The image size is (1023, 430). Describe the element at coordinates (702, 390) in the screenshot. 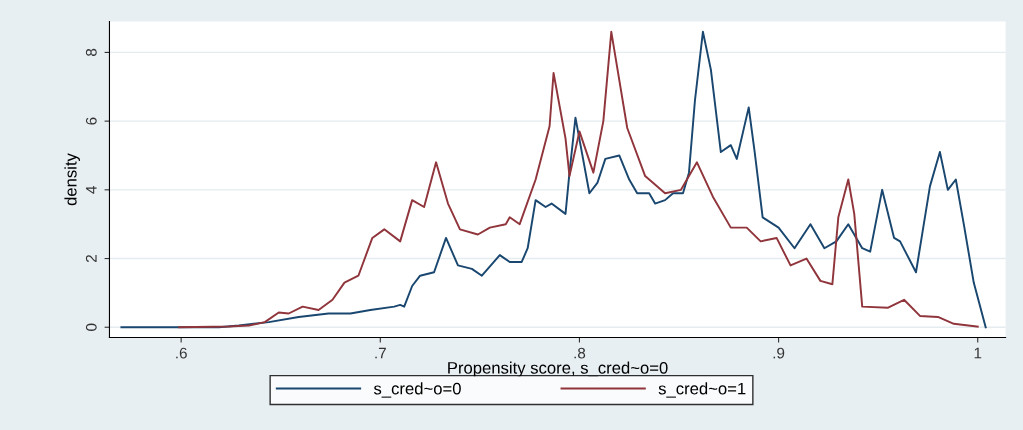

I see `legend-label: s_cred~o=1` at that location.